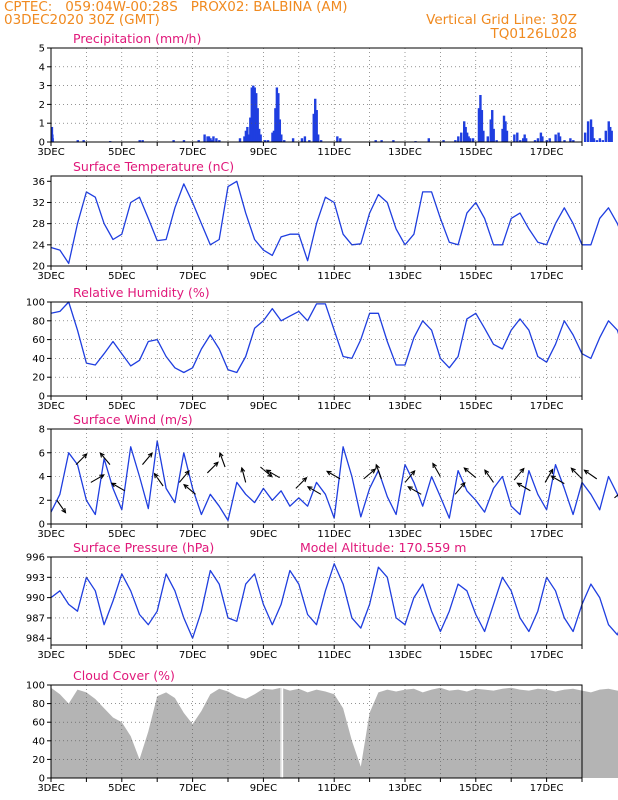 The image size is (618, 800). Describe the element at coordinates (42, 430) in the screenshot. I see `wind-ytick-label: 8` at that location.